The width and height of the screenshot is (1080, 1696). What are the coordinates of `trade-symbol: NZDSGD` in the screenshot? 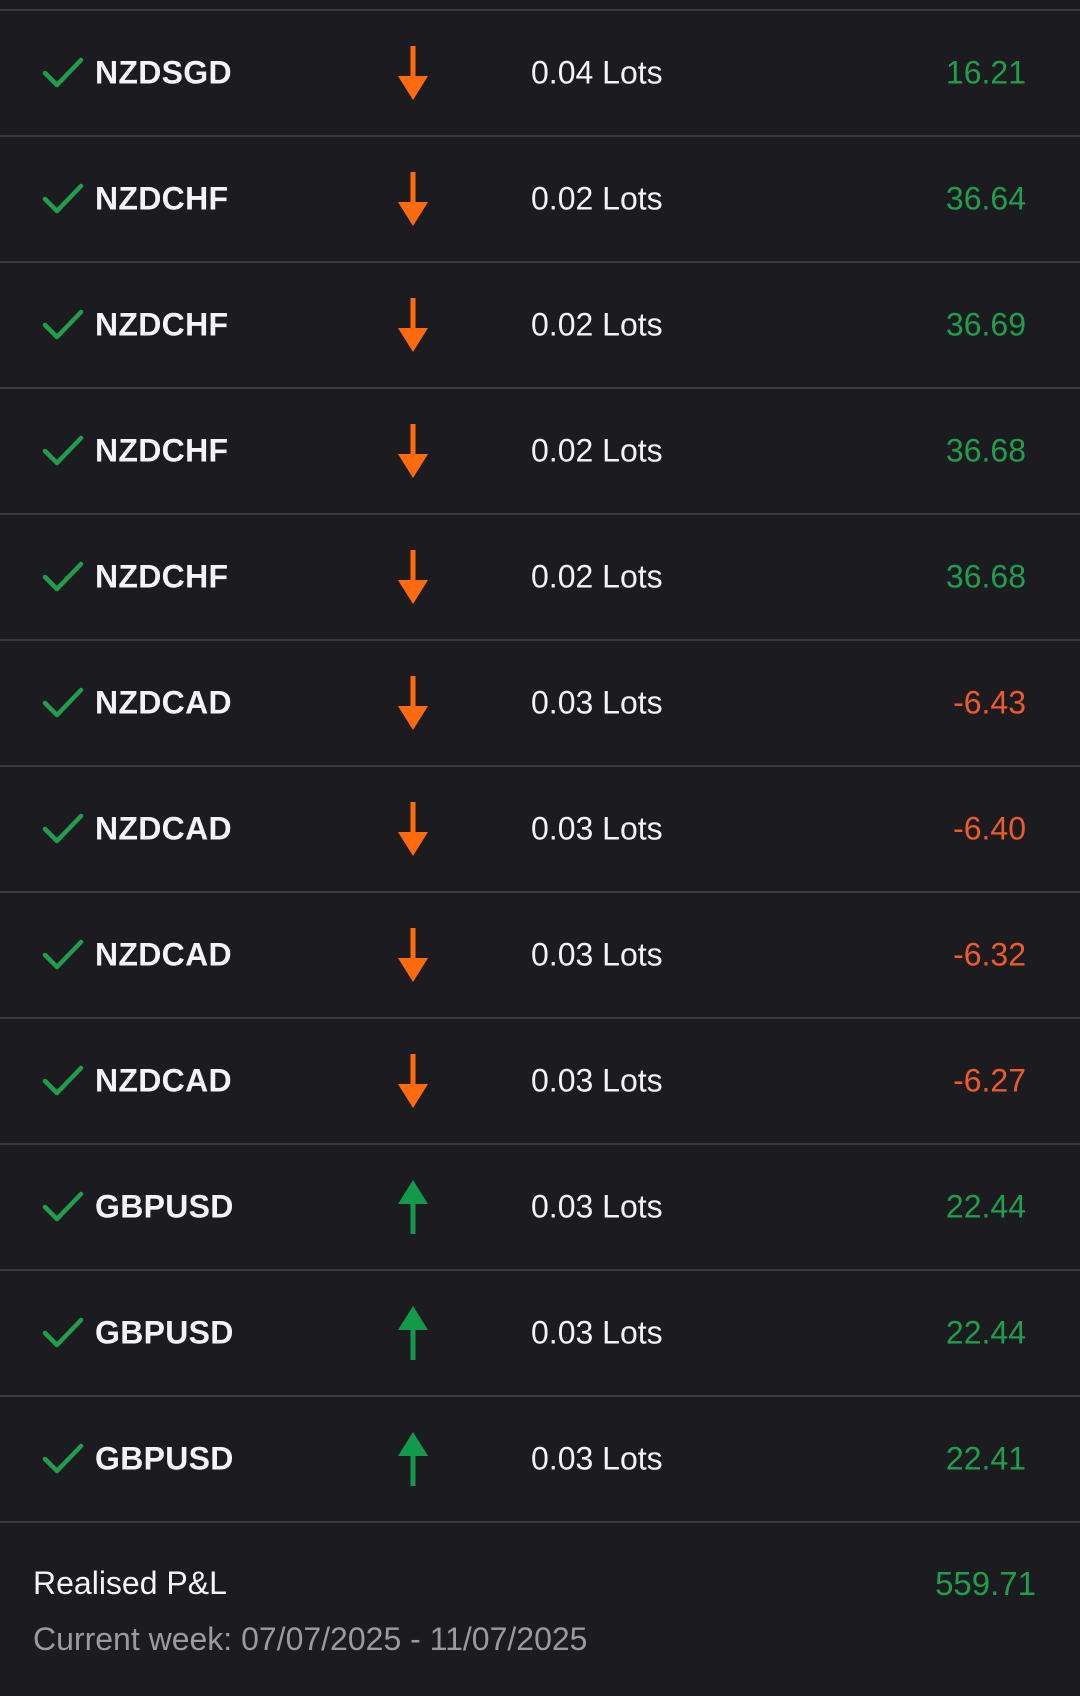 It's located at (163, 72).